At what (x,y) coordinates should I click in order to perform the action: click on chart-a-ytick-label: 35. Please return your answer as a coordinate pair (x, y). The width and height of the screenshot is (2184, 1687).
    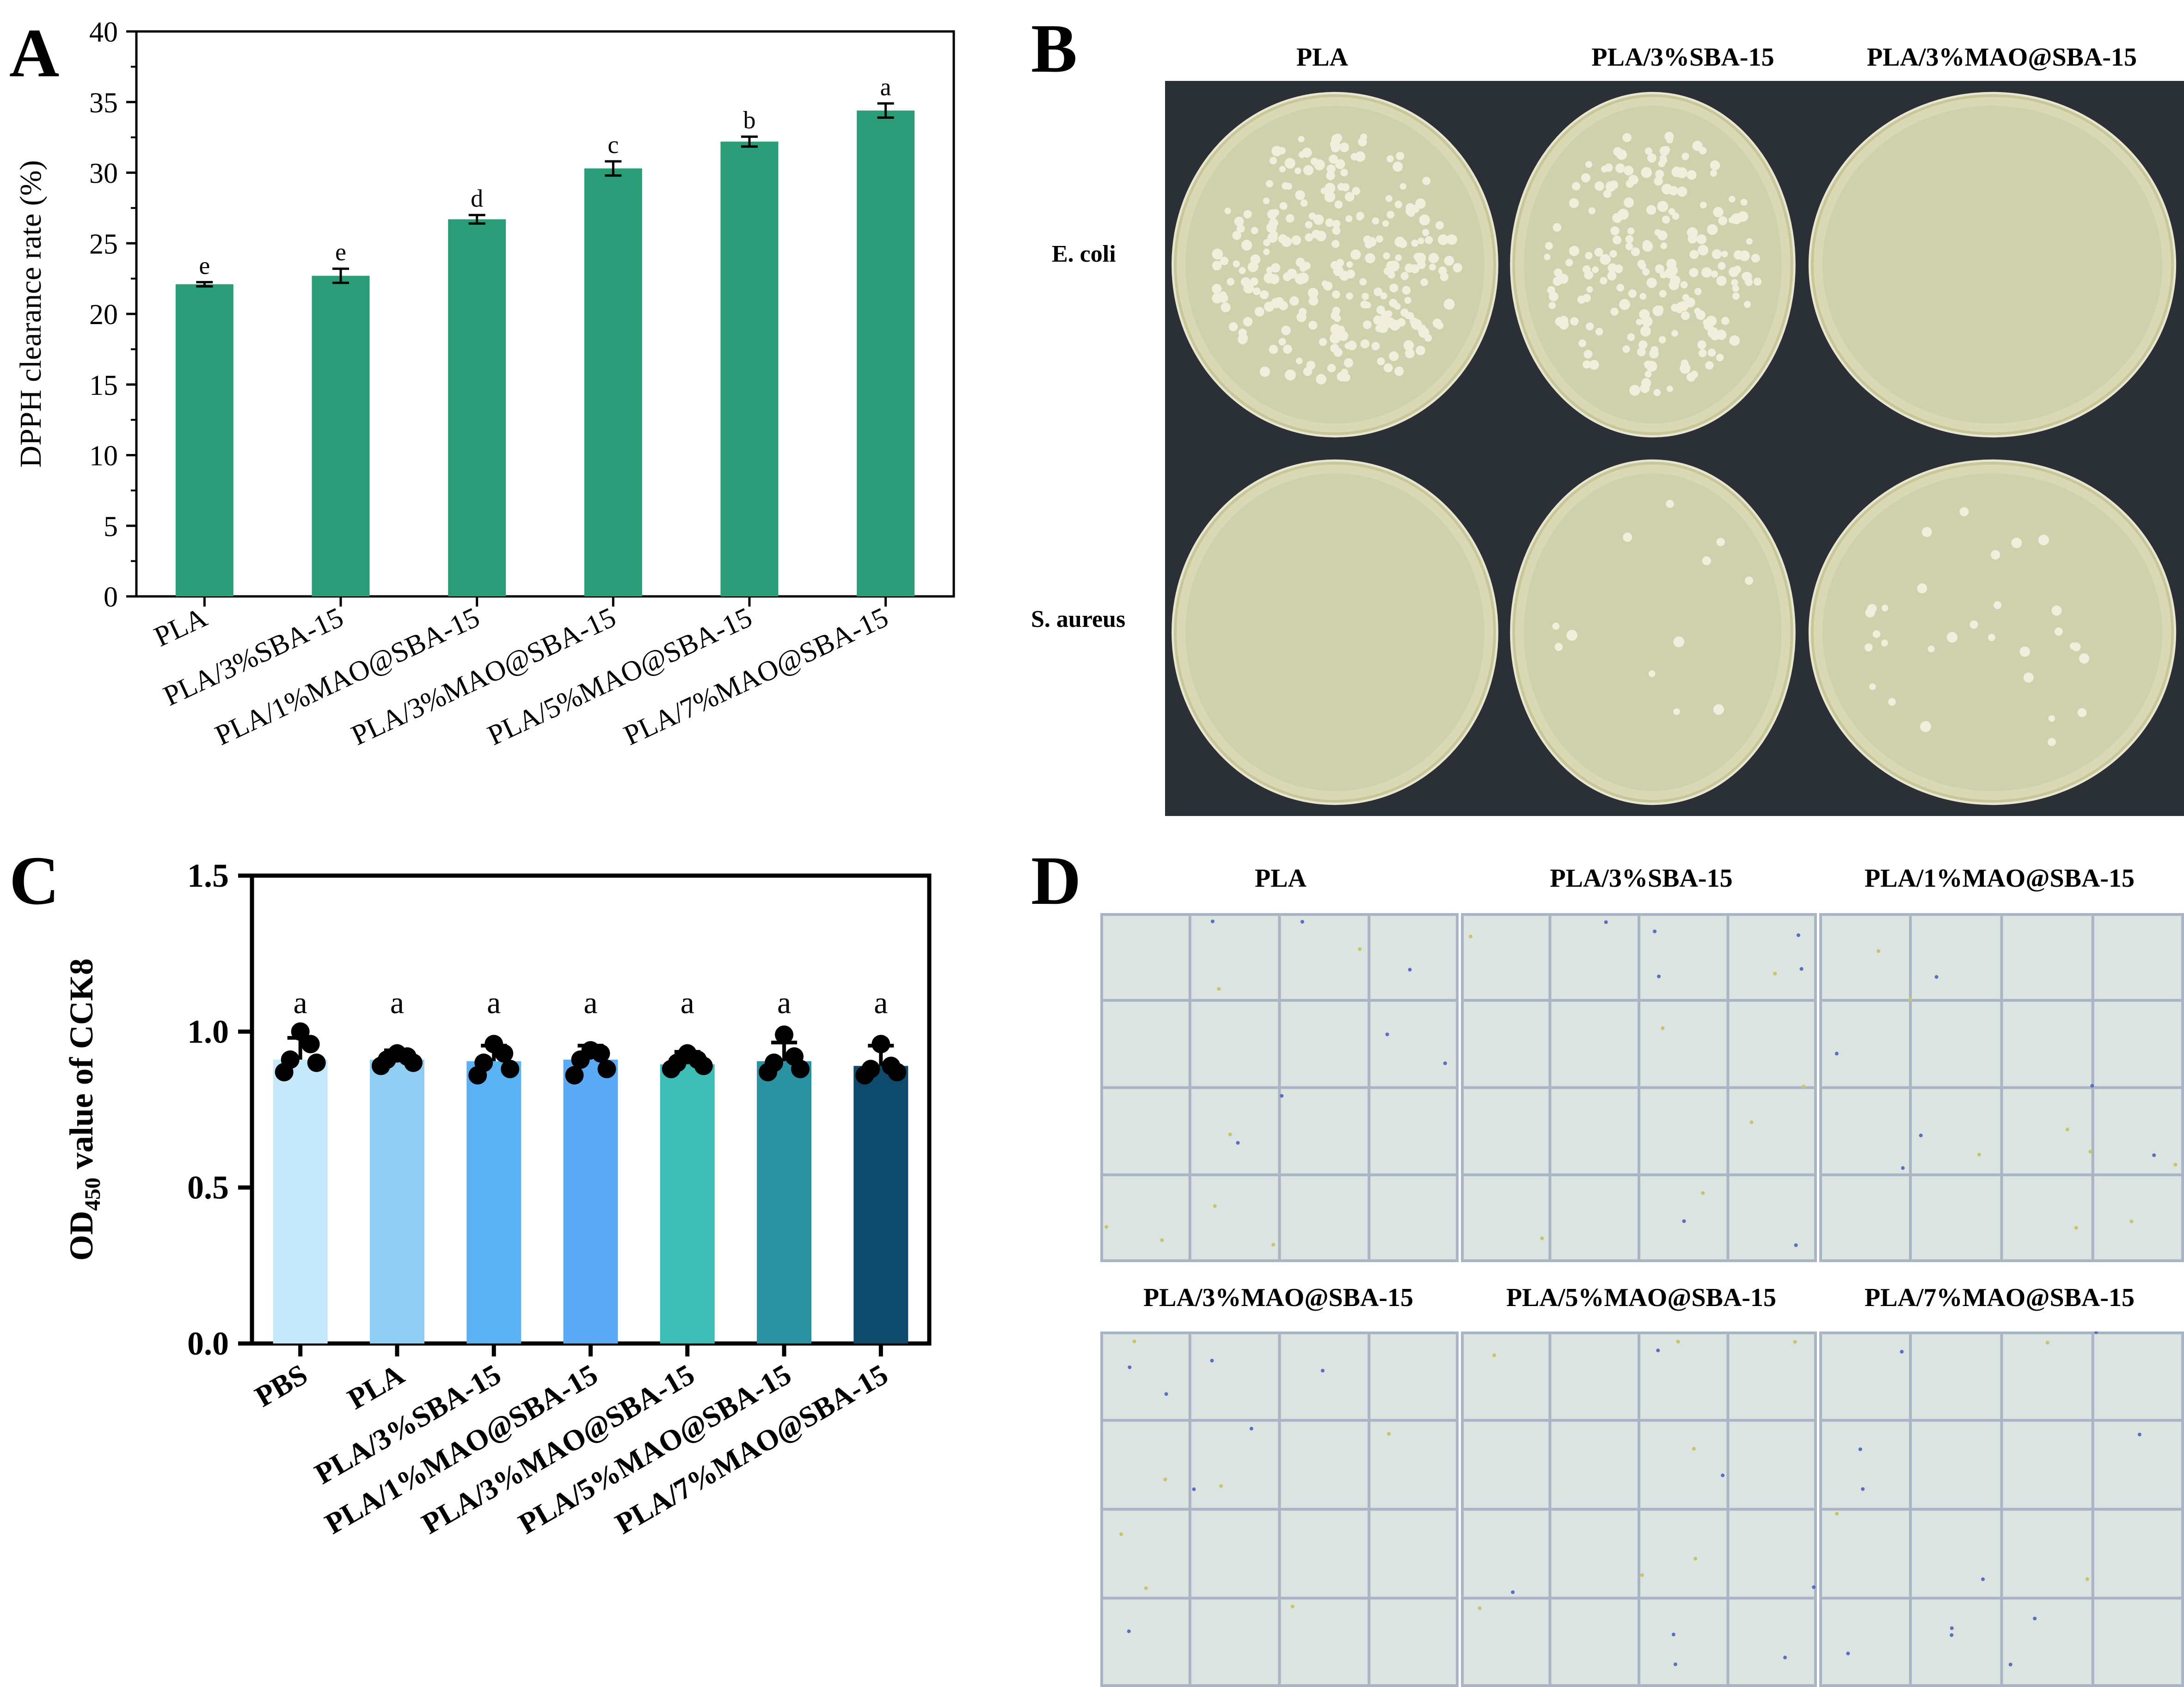
    Looking at the image, I should click on (103, 103).